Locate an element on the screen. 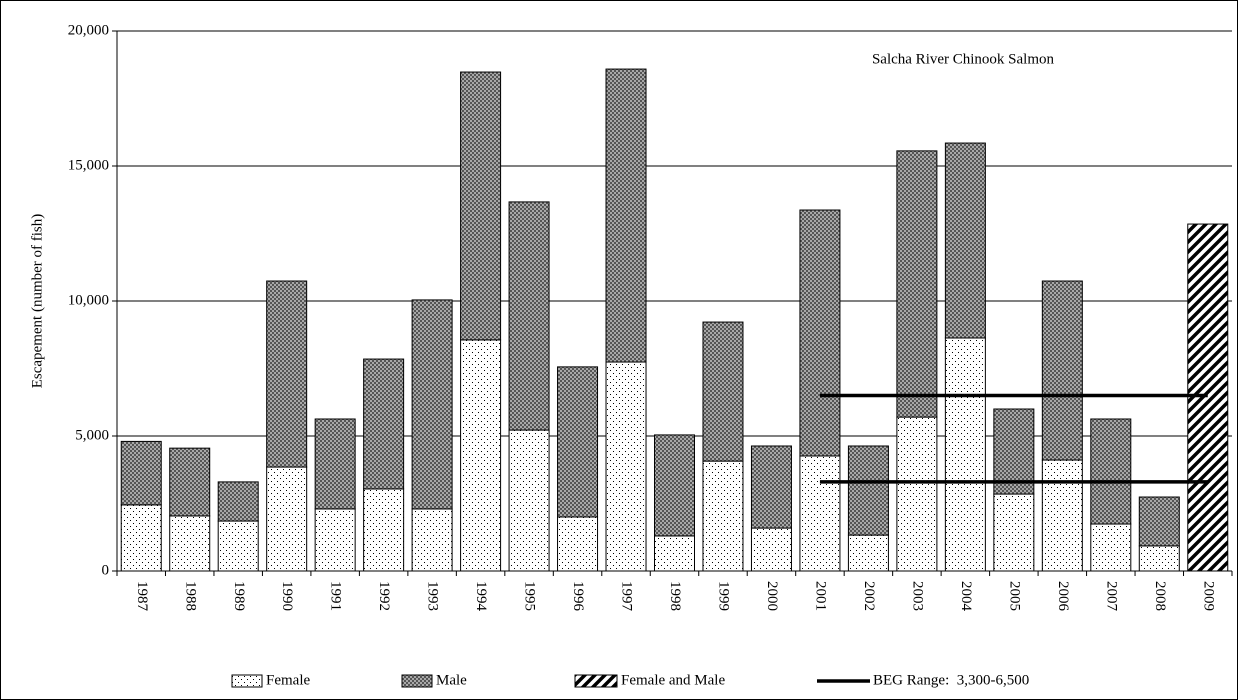  annotation: Salcha River Chinook Salmon is located at coordinates (963, 59).